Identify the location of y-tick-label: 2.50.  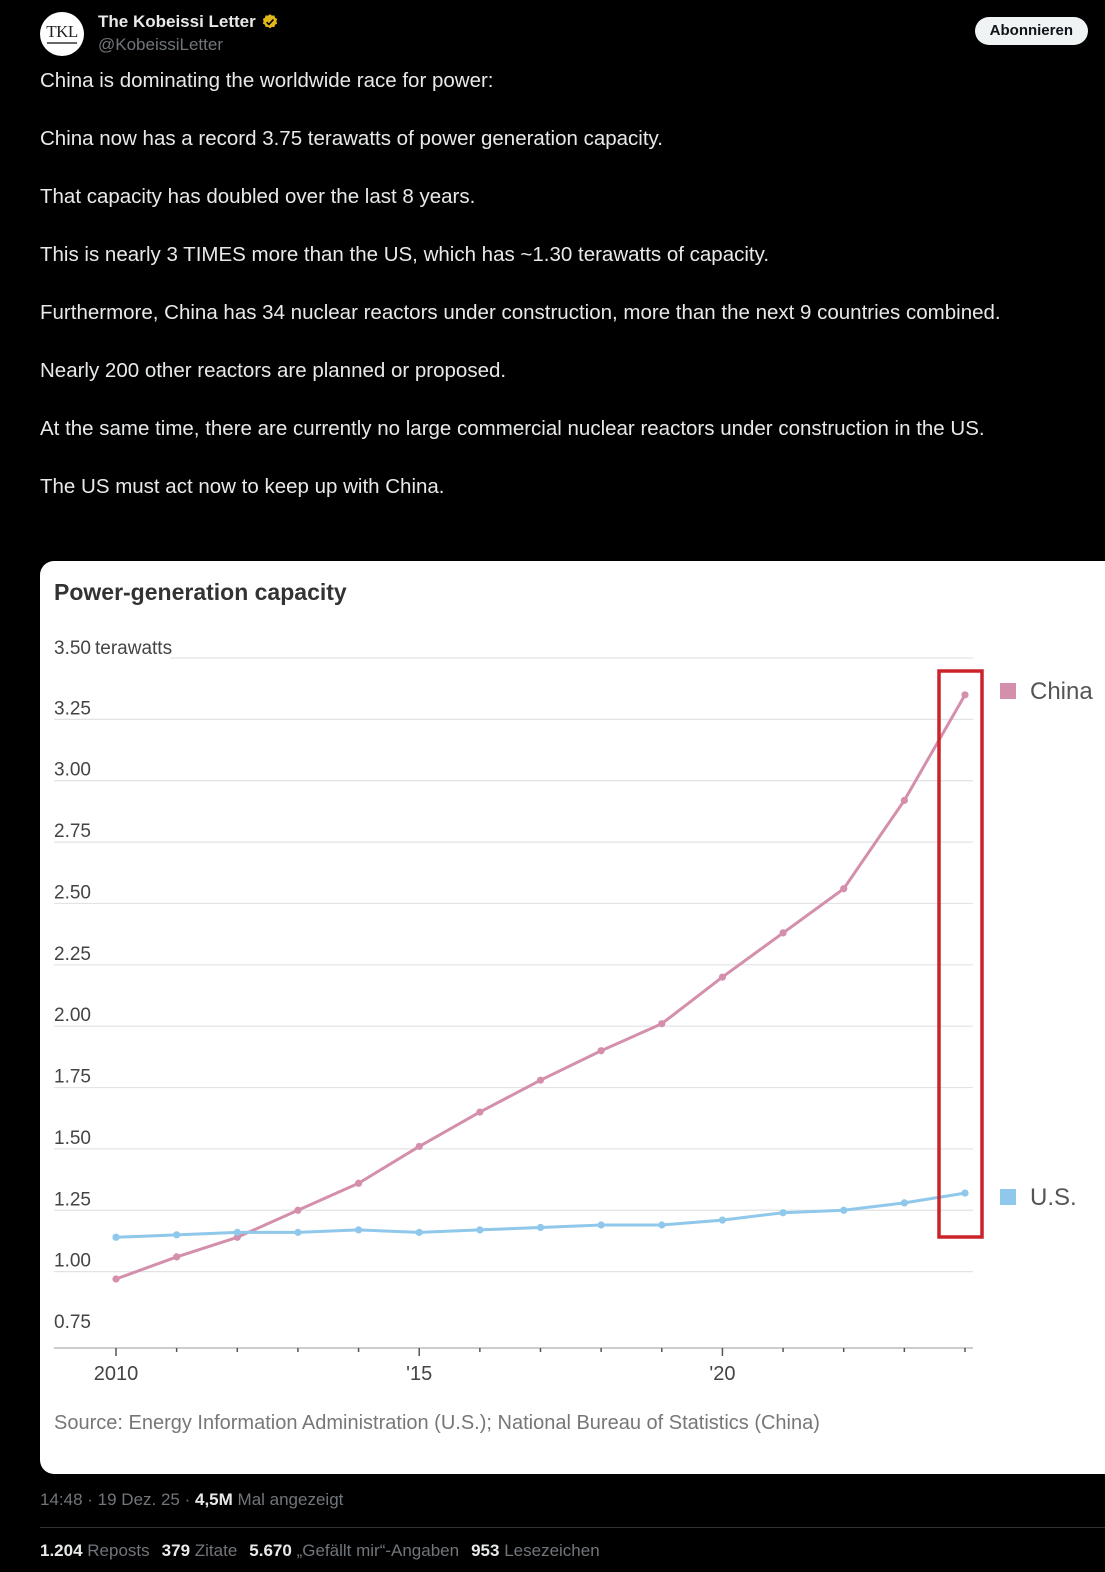
(72, 892).